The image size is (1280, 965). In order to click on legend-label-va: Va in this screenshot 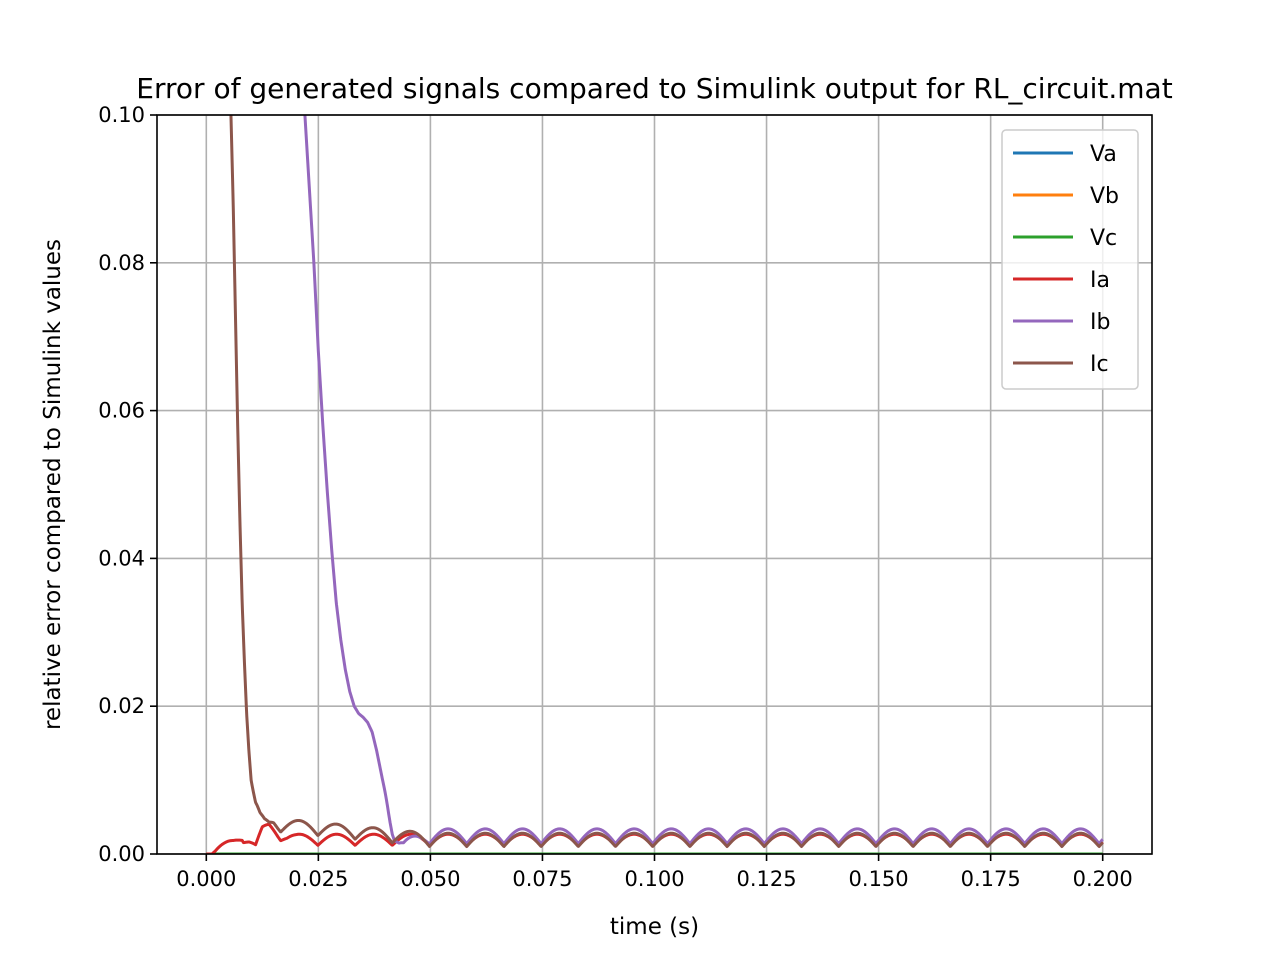, I will do `click(1103, 154)`.